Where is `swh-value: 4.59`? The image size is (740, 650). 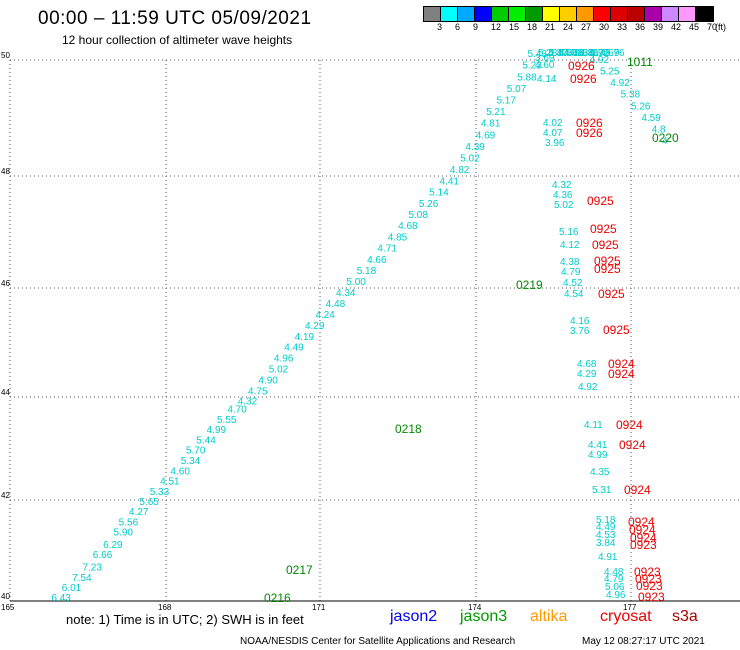
swh-value: 4.59 is located at coordinates (651, 118).